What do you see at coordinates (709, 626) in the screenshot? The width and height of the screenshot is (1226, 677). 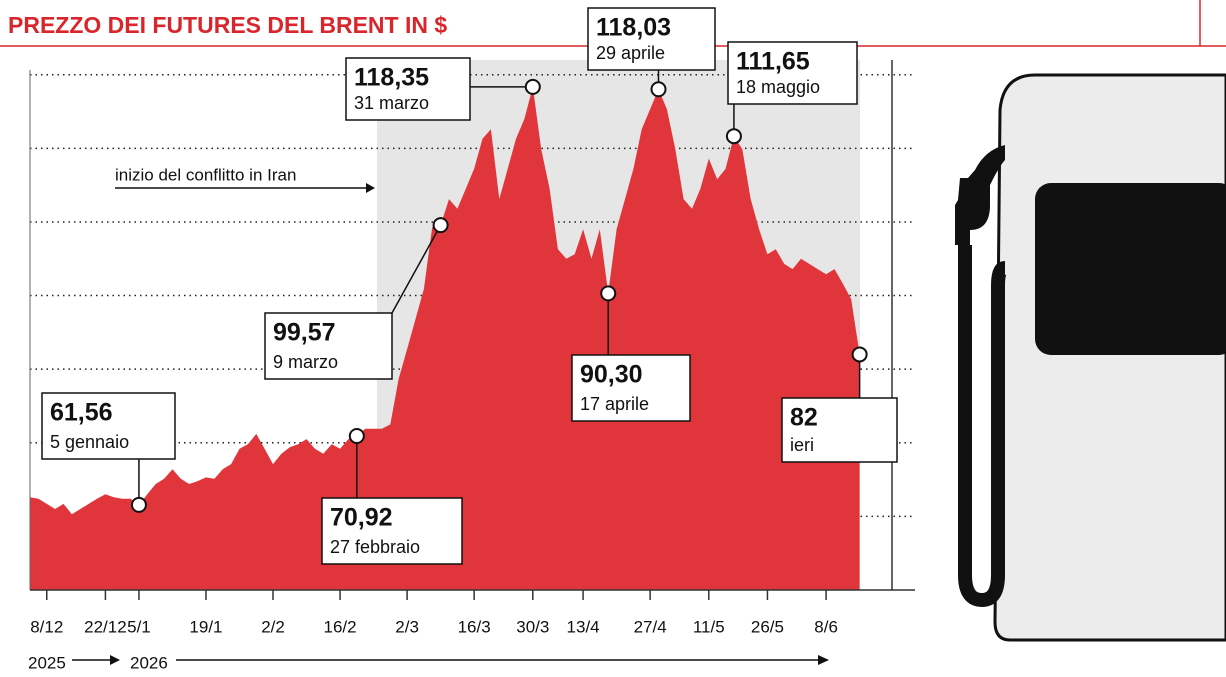 I see `x-tick-label: 11/5` at bounding box center [709, 626].